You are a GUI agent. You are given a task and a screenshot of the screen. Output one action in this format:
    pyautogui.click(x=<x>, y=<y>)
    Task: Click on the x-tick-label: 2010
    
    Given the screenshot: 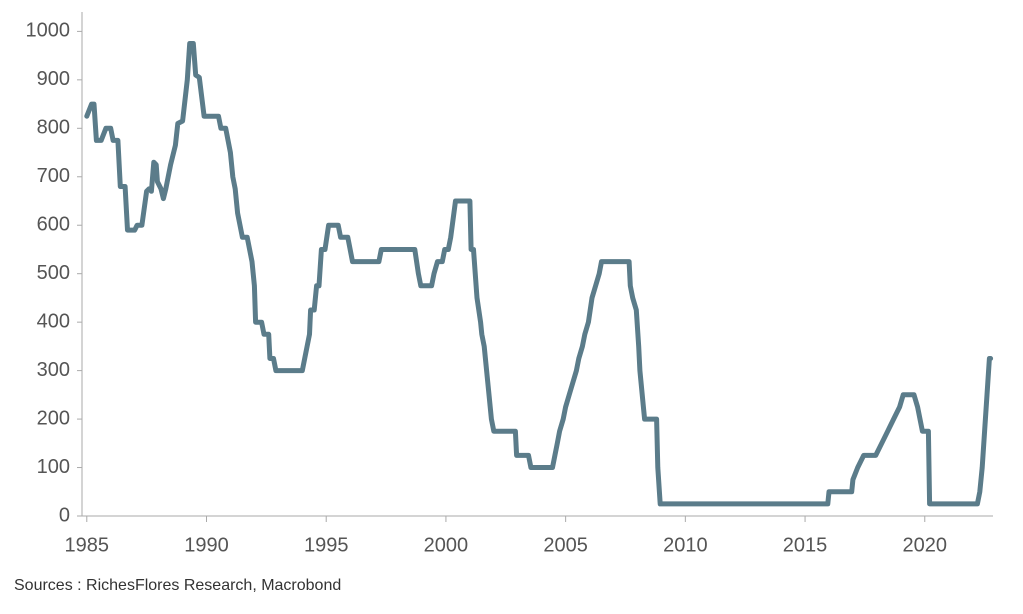 What is the action you would take?
    pyautogui.click(x=685, y=545)
    